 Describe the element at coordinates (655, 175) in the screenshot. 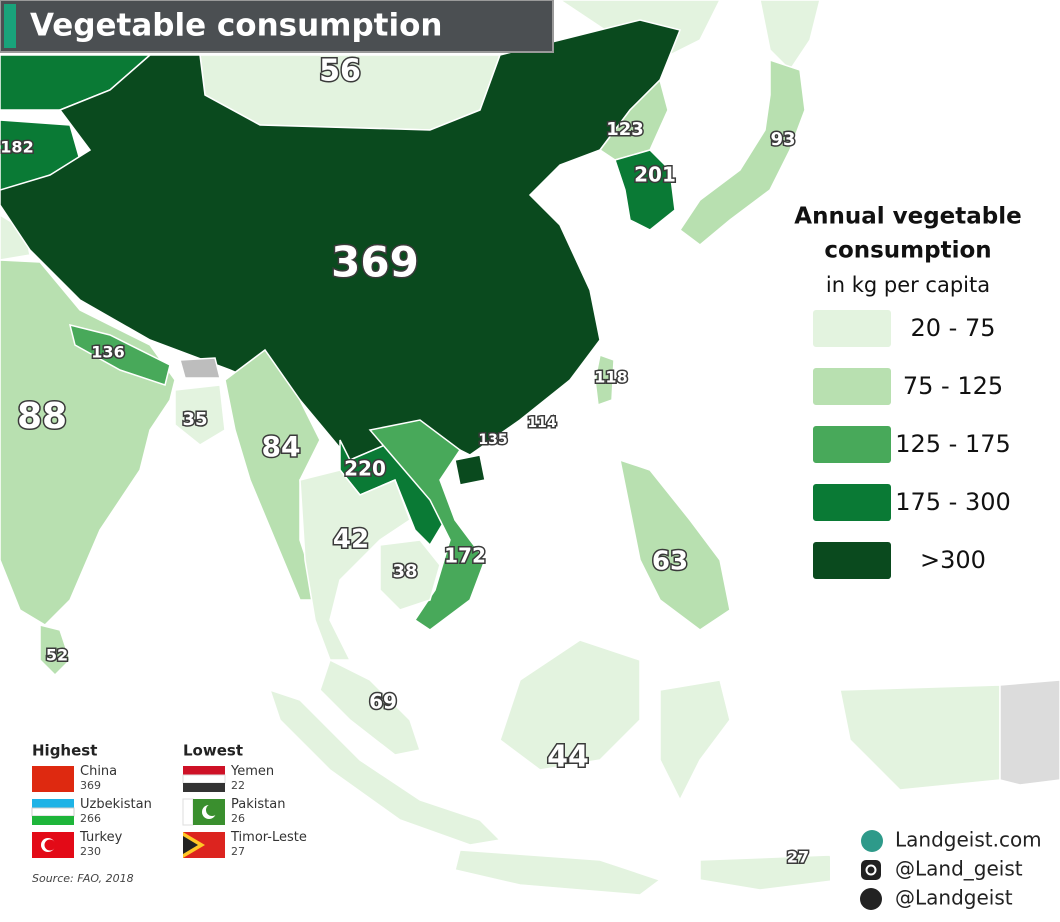

I see `map-label: 201` at that location.